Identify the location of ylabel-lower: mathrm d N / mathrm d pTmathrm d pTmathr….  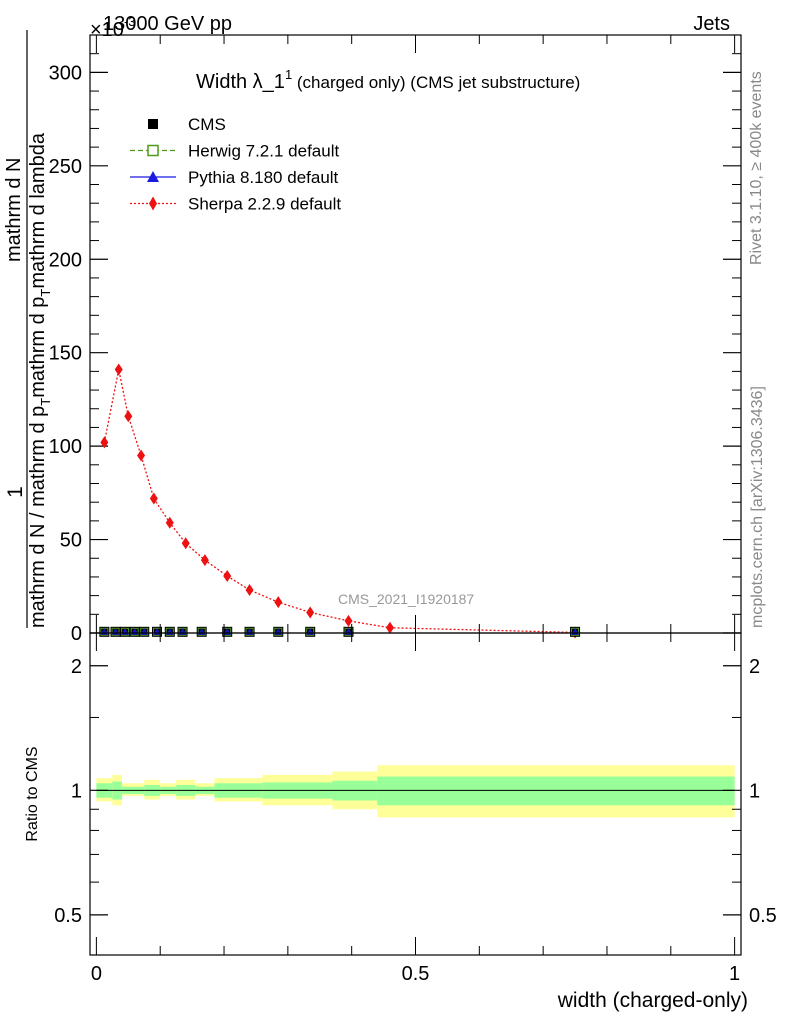
(40, 380).